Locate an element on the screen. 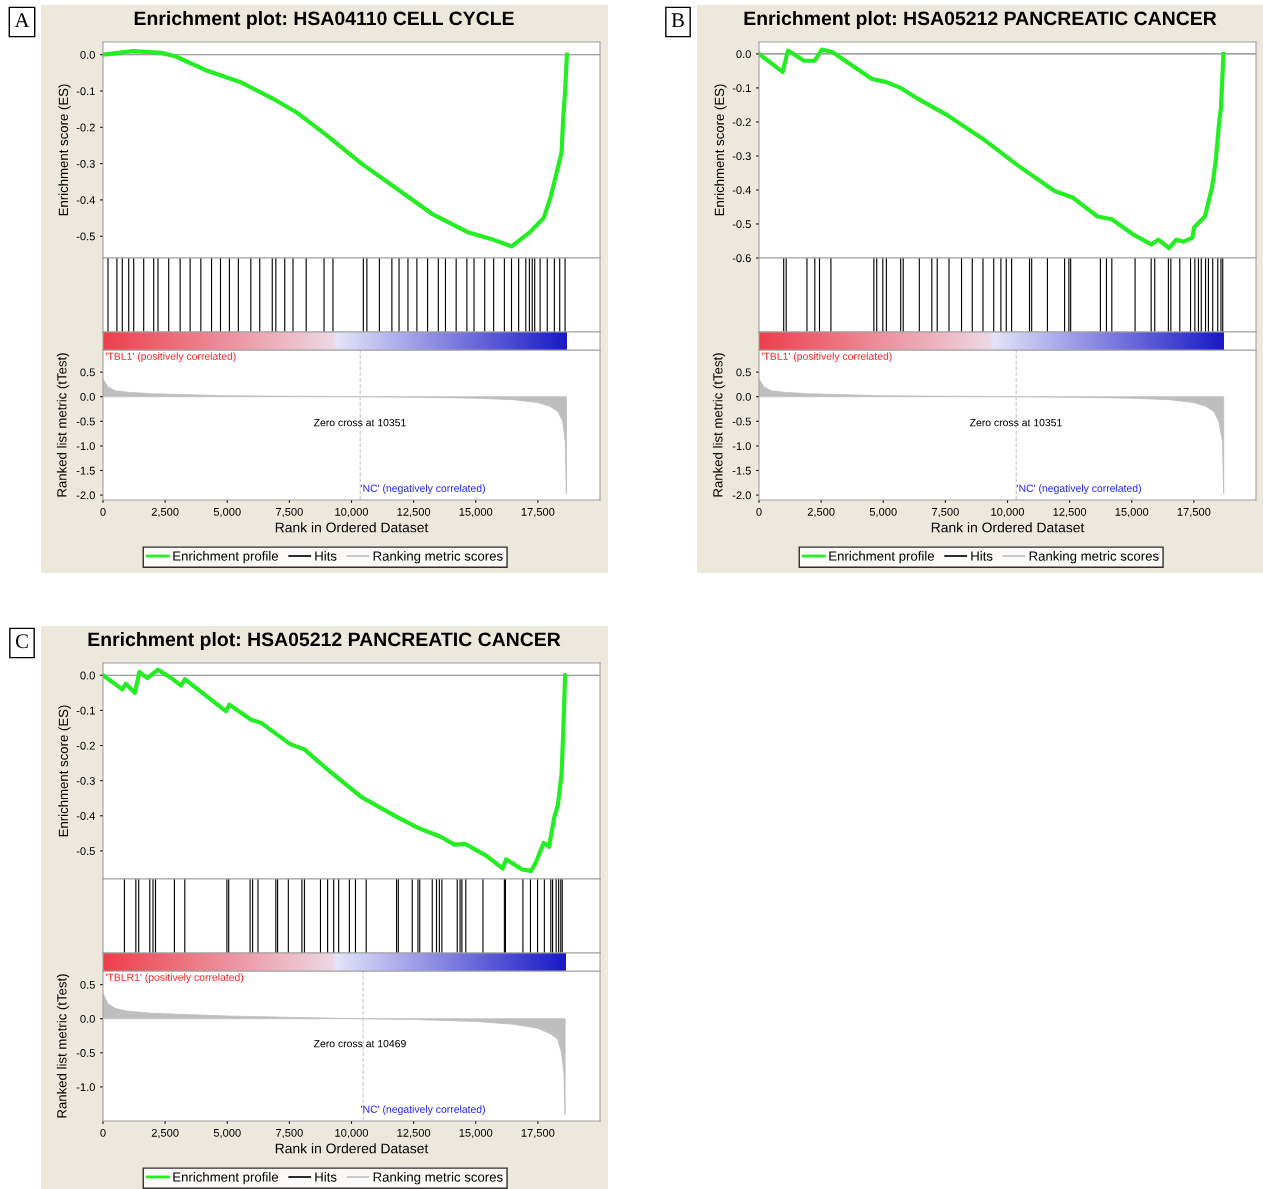 Image resolution: width=1263 pixels, height=1189 pixels. chart-title: Enrichment plot: HSA04110 CELL CYCLE is located at coordinates (324, 20).